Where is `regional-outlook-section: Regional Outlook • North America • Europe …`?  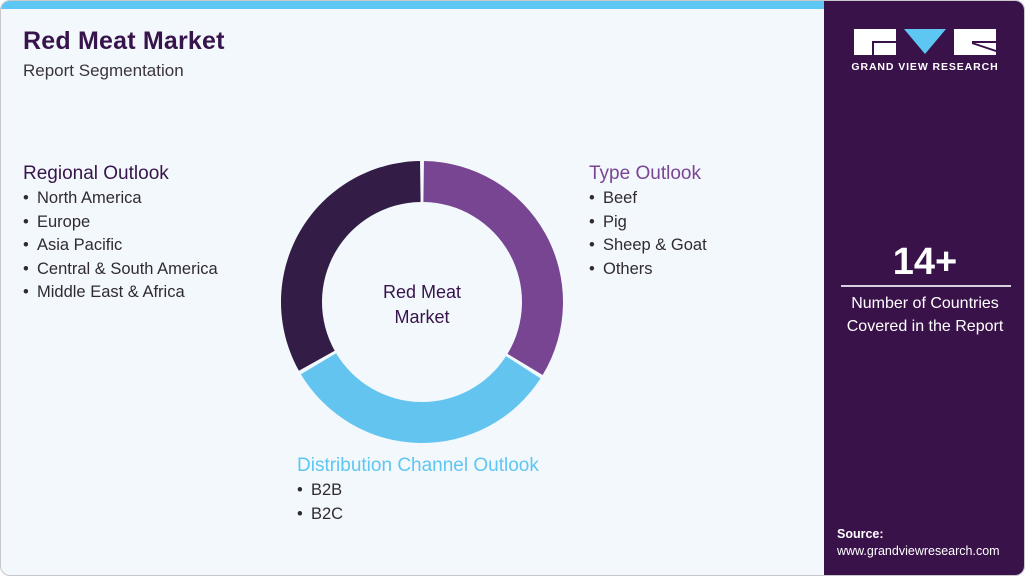 regional-outlook-section: Regional Outlook • North America • Europe … is located at coordinates (120, 234).